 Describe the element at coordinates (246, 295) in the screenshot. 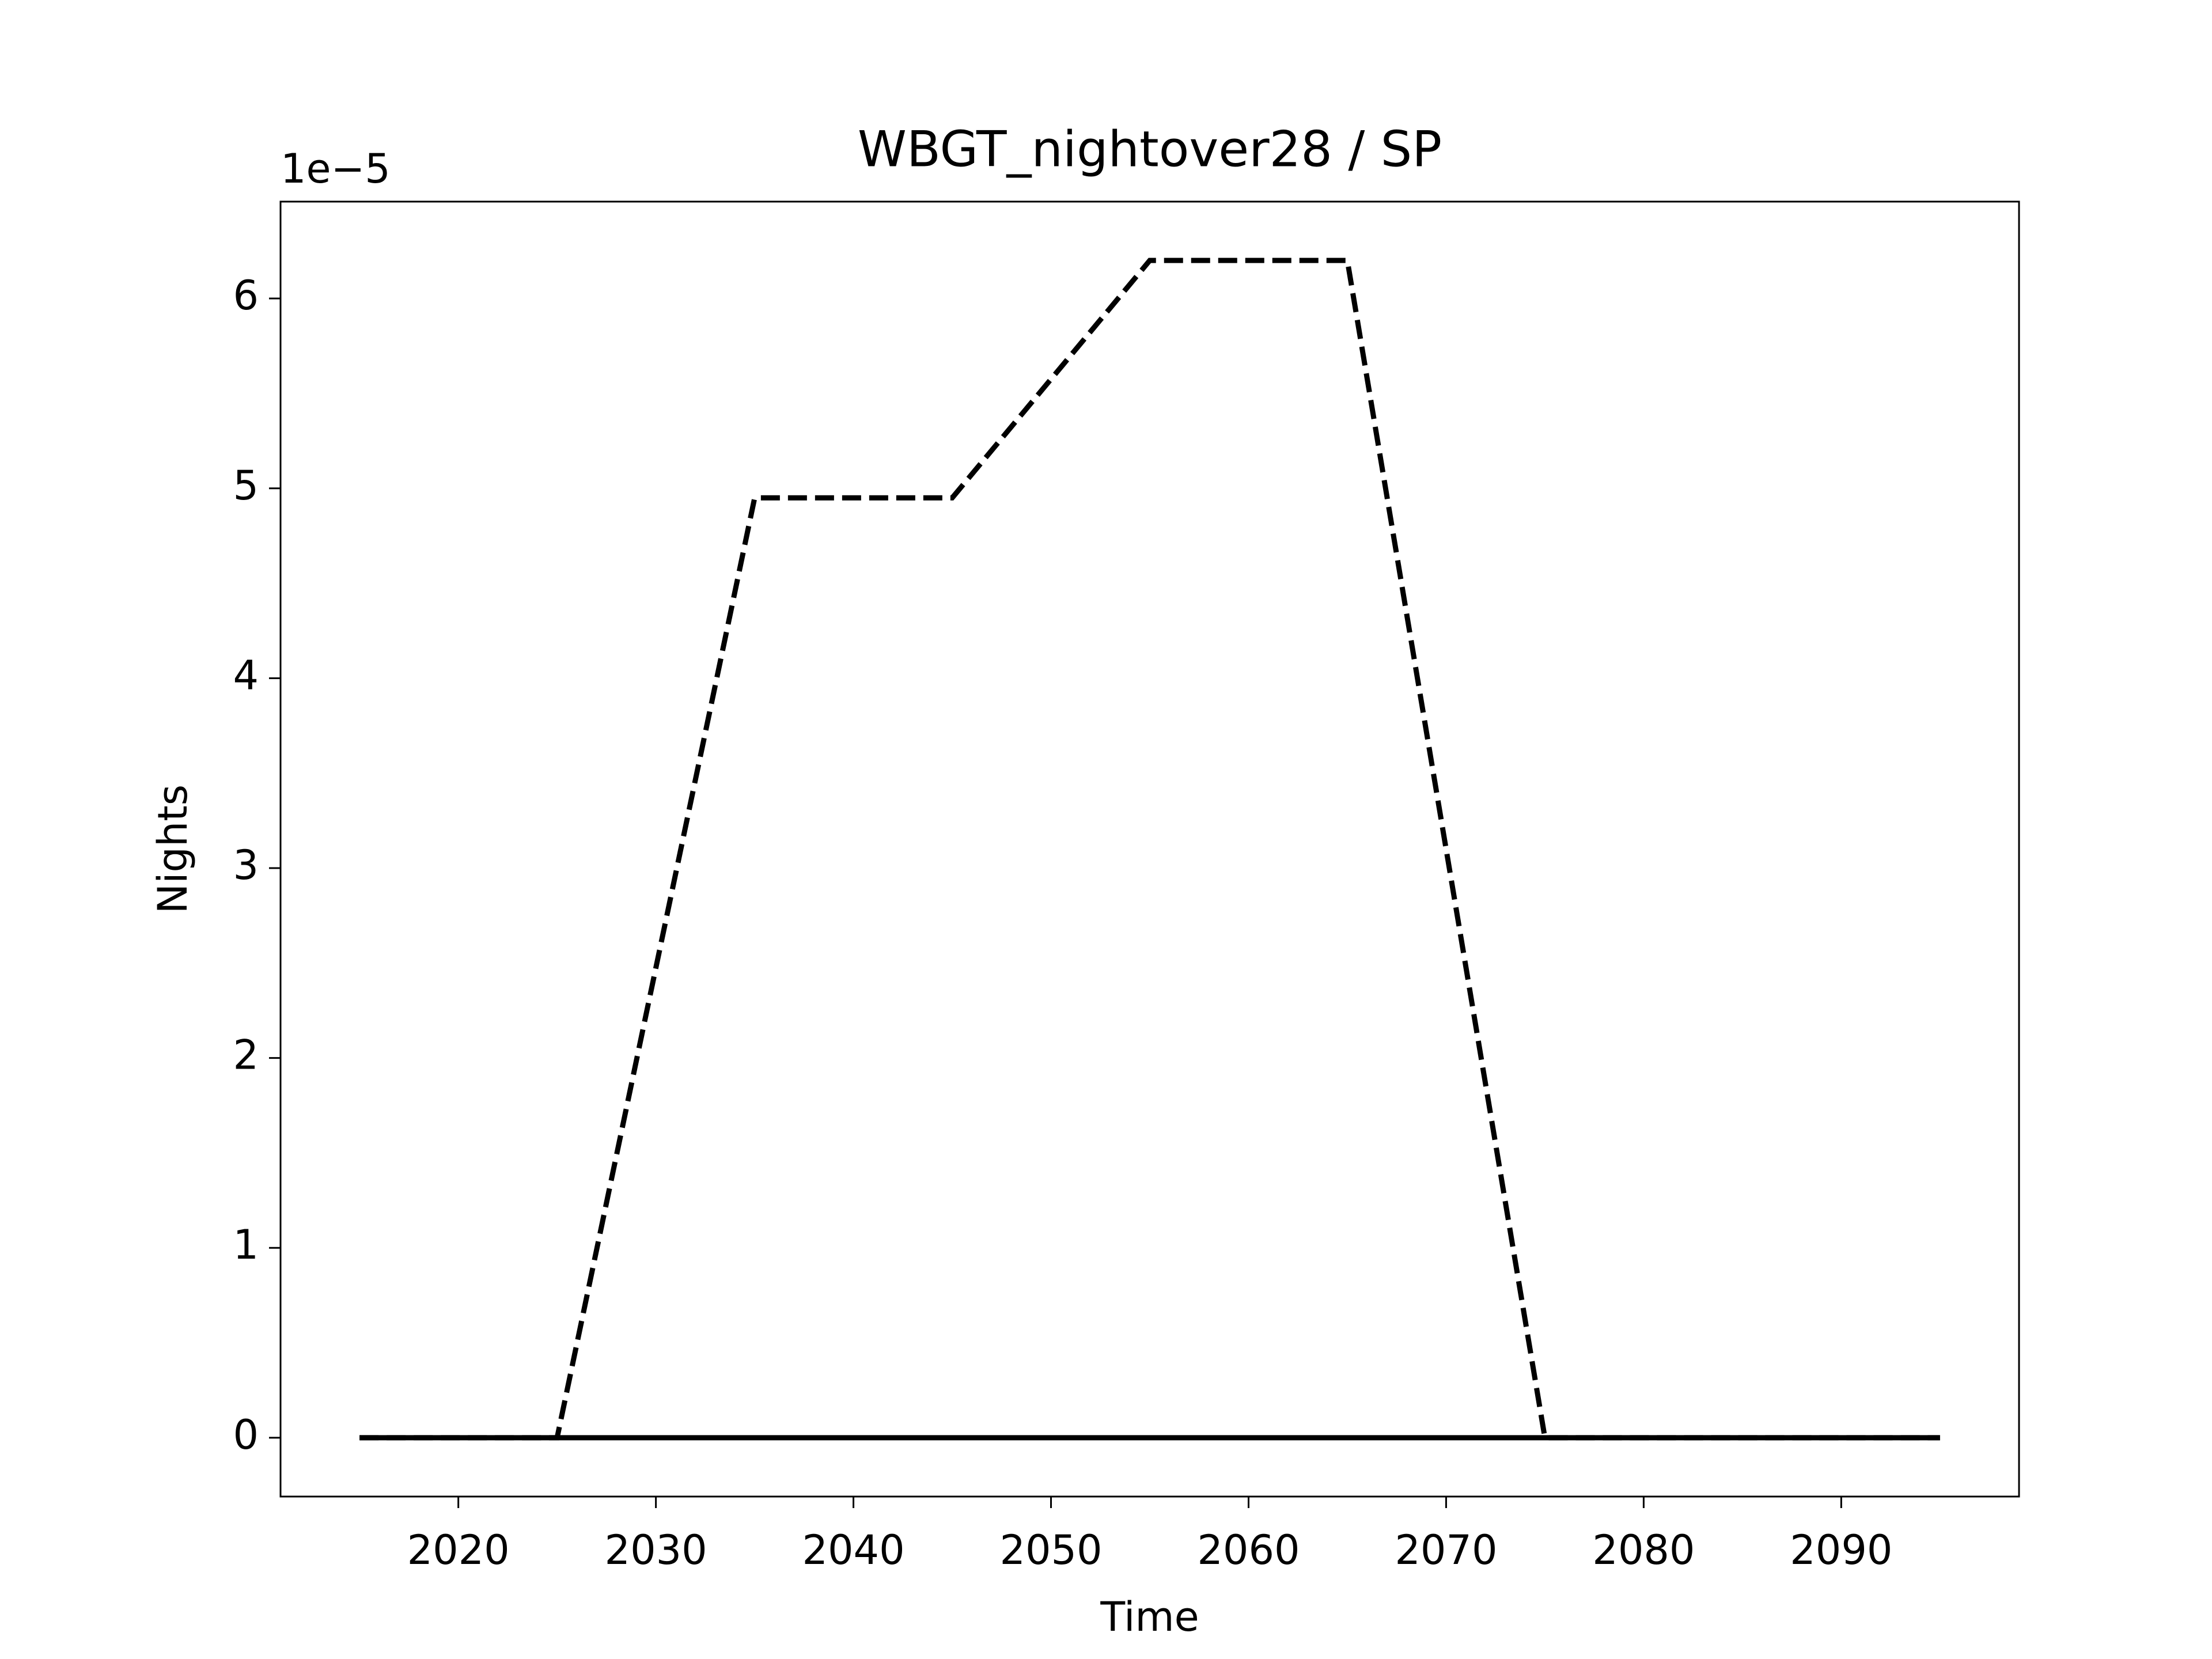

I see `y-tick-label: 6` at that location.